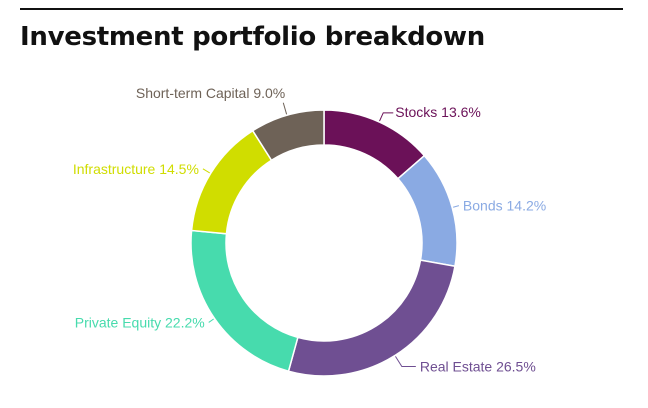 The image size is (648, 408). Describe the element at coordinates (285, 108) in the screenshot. I see `connector-short-term-capital` at that location.